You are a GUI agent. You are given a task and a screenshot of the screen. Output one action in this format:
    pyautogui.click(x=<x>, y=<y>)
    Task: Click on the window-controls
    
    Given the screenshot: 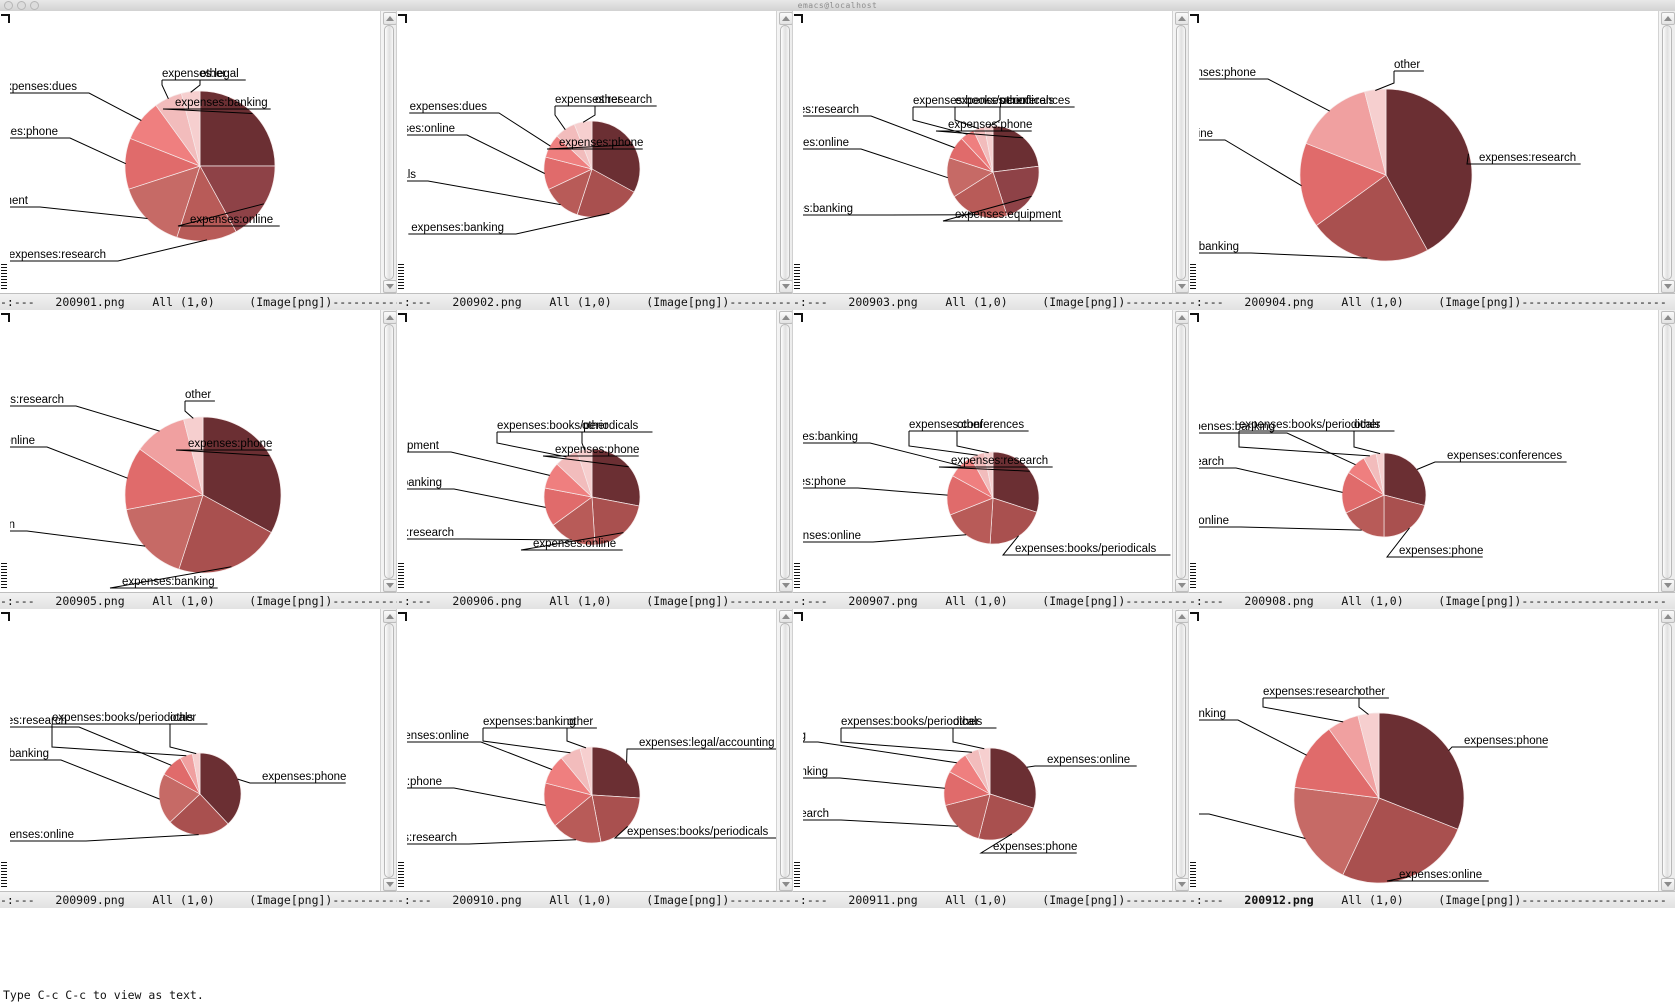 What is the action you would take?
    pyautogui.click(x=21, y=5)
    